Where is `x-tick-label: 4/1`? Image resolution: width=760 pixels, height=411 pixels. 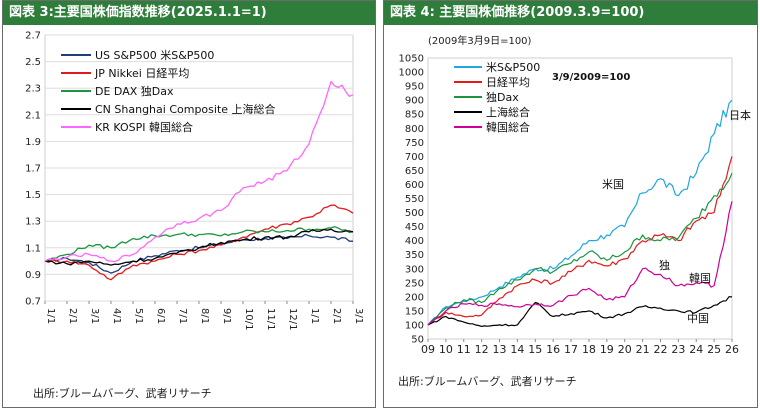 x-tick-label: 4/1 is located at coordinates (116, 316).